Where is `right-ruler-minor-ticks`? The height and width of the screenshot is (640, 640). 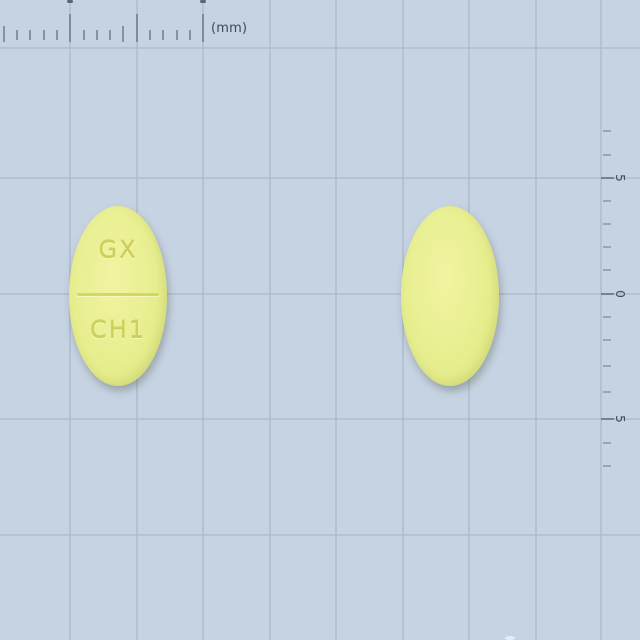 right-ruler-minor-ticks is located at coordinates (607, 298).